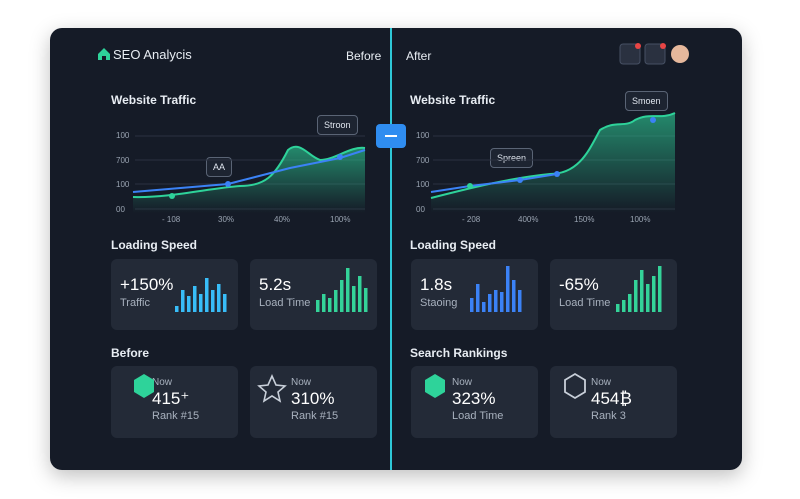 This screenshot has width=800, height=499. I want to click on rank-card: Now 323% Load Time, so click(474, 402).